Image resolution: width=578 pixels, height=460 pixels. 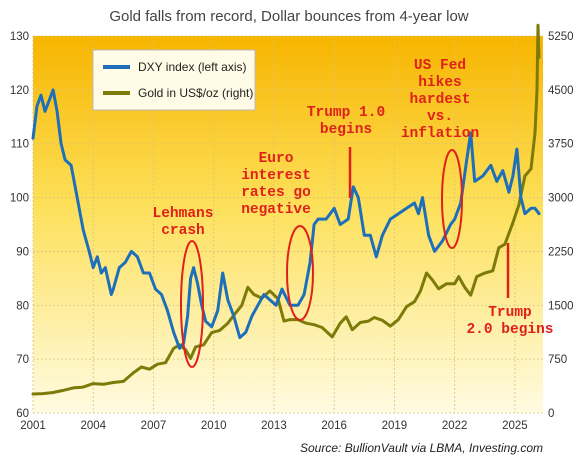 What do you see at coordinates (22, 306) in the screenshot?
I see `y-left-tick-label: 80` at bounding box center [22, 306].